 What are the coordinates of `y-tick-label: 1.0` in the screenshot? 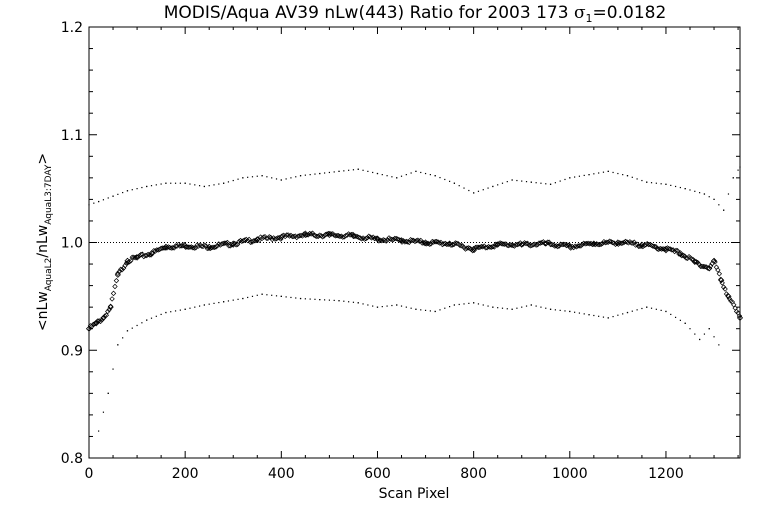 It's located at (72, 244).